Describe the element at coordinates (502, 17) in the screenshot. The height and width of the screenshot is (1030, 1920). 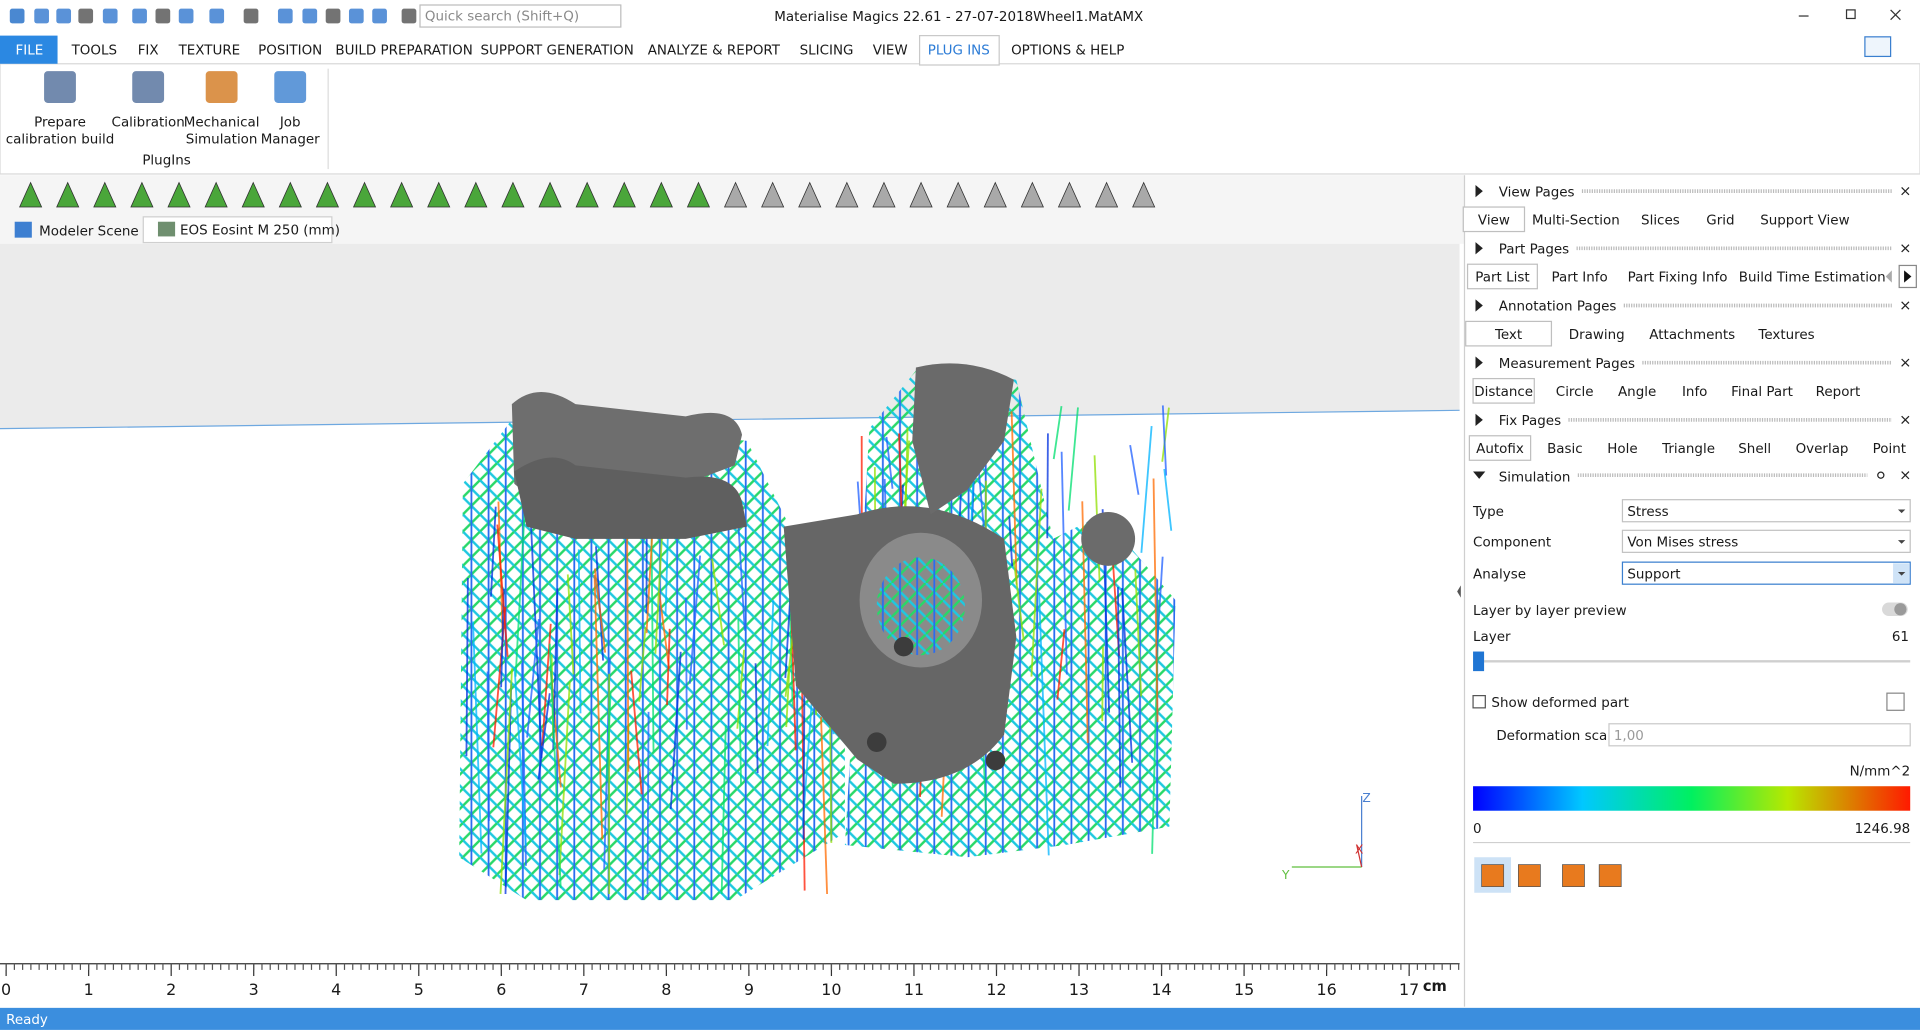
I see `search-placeholder: Quick search (Shift+Q)` at that location.